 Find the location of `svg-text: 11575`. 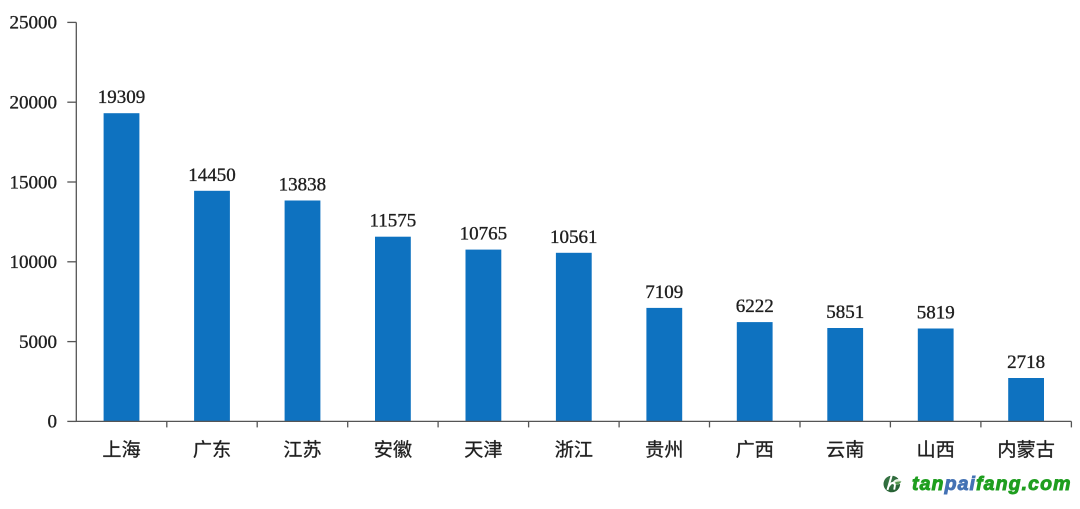

svg-text: 11575 is located at coordinates (393, 221).